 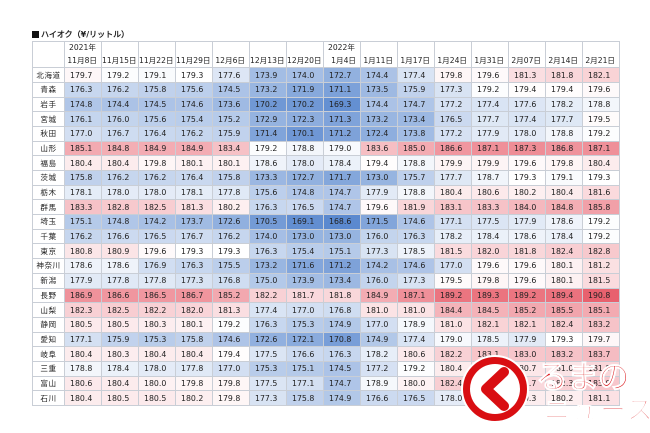 What do you see at coordinates (490, 47) in the screenshot?
I see `header-year` at bounding box center [490, 47].